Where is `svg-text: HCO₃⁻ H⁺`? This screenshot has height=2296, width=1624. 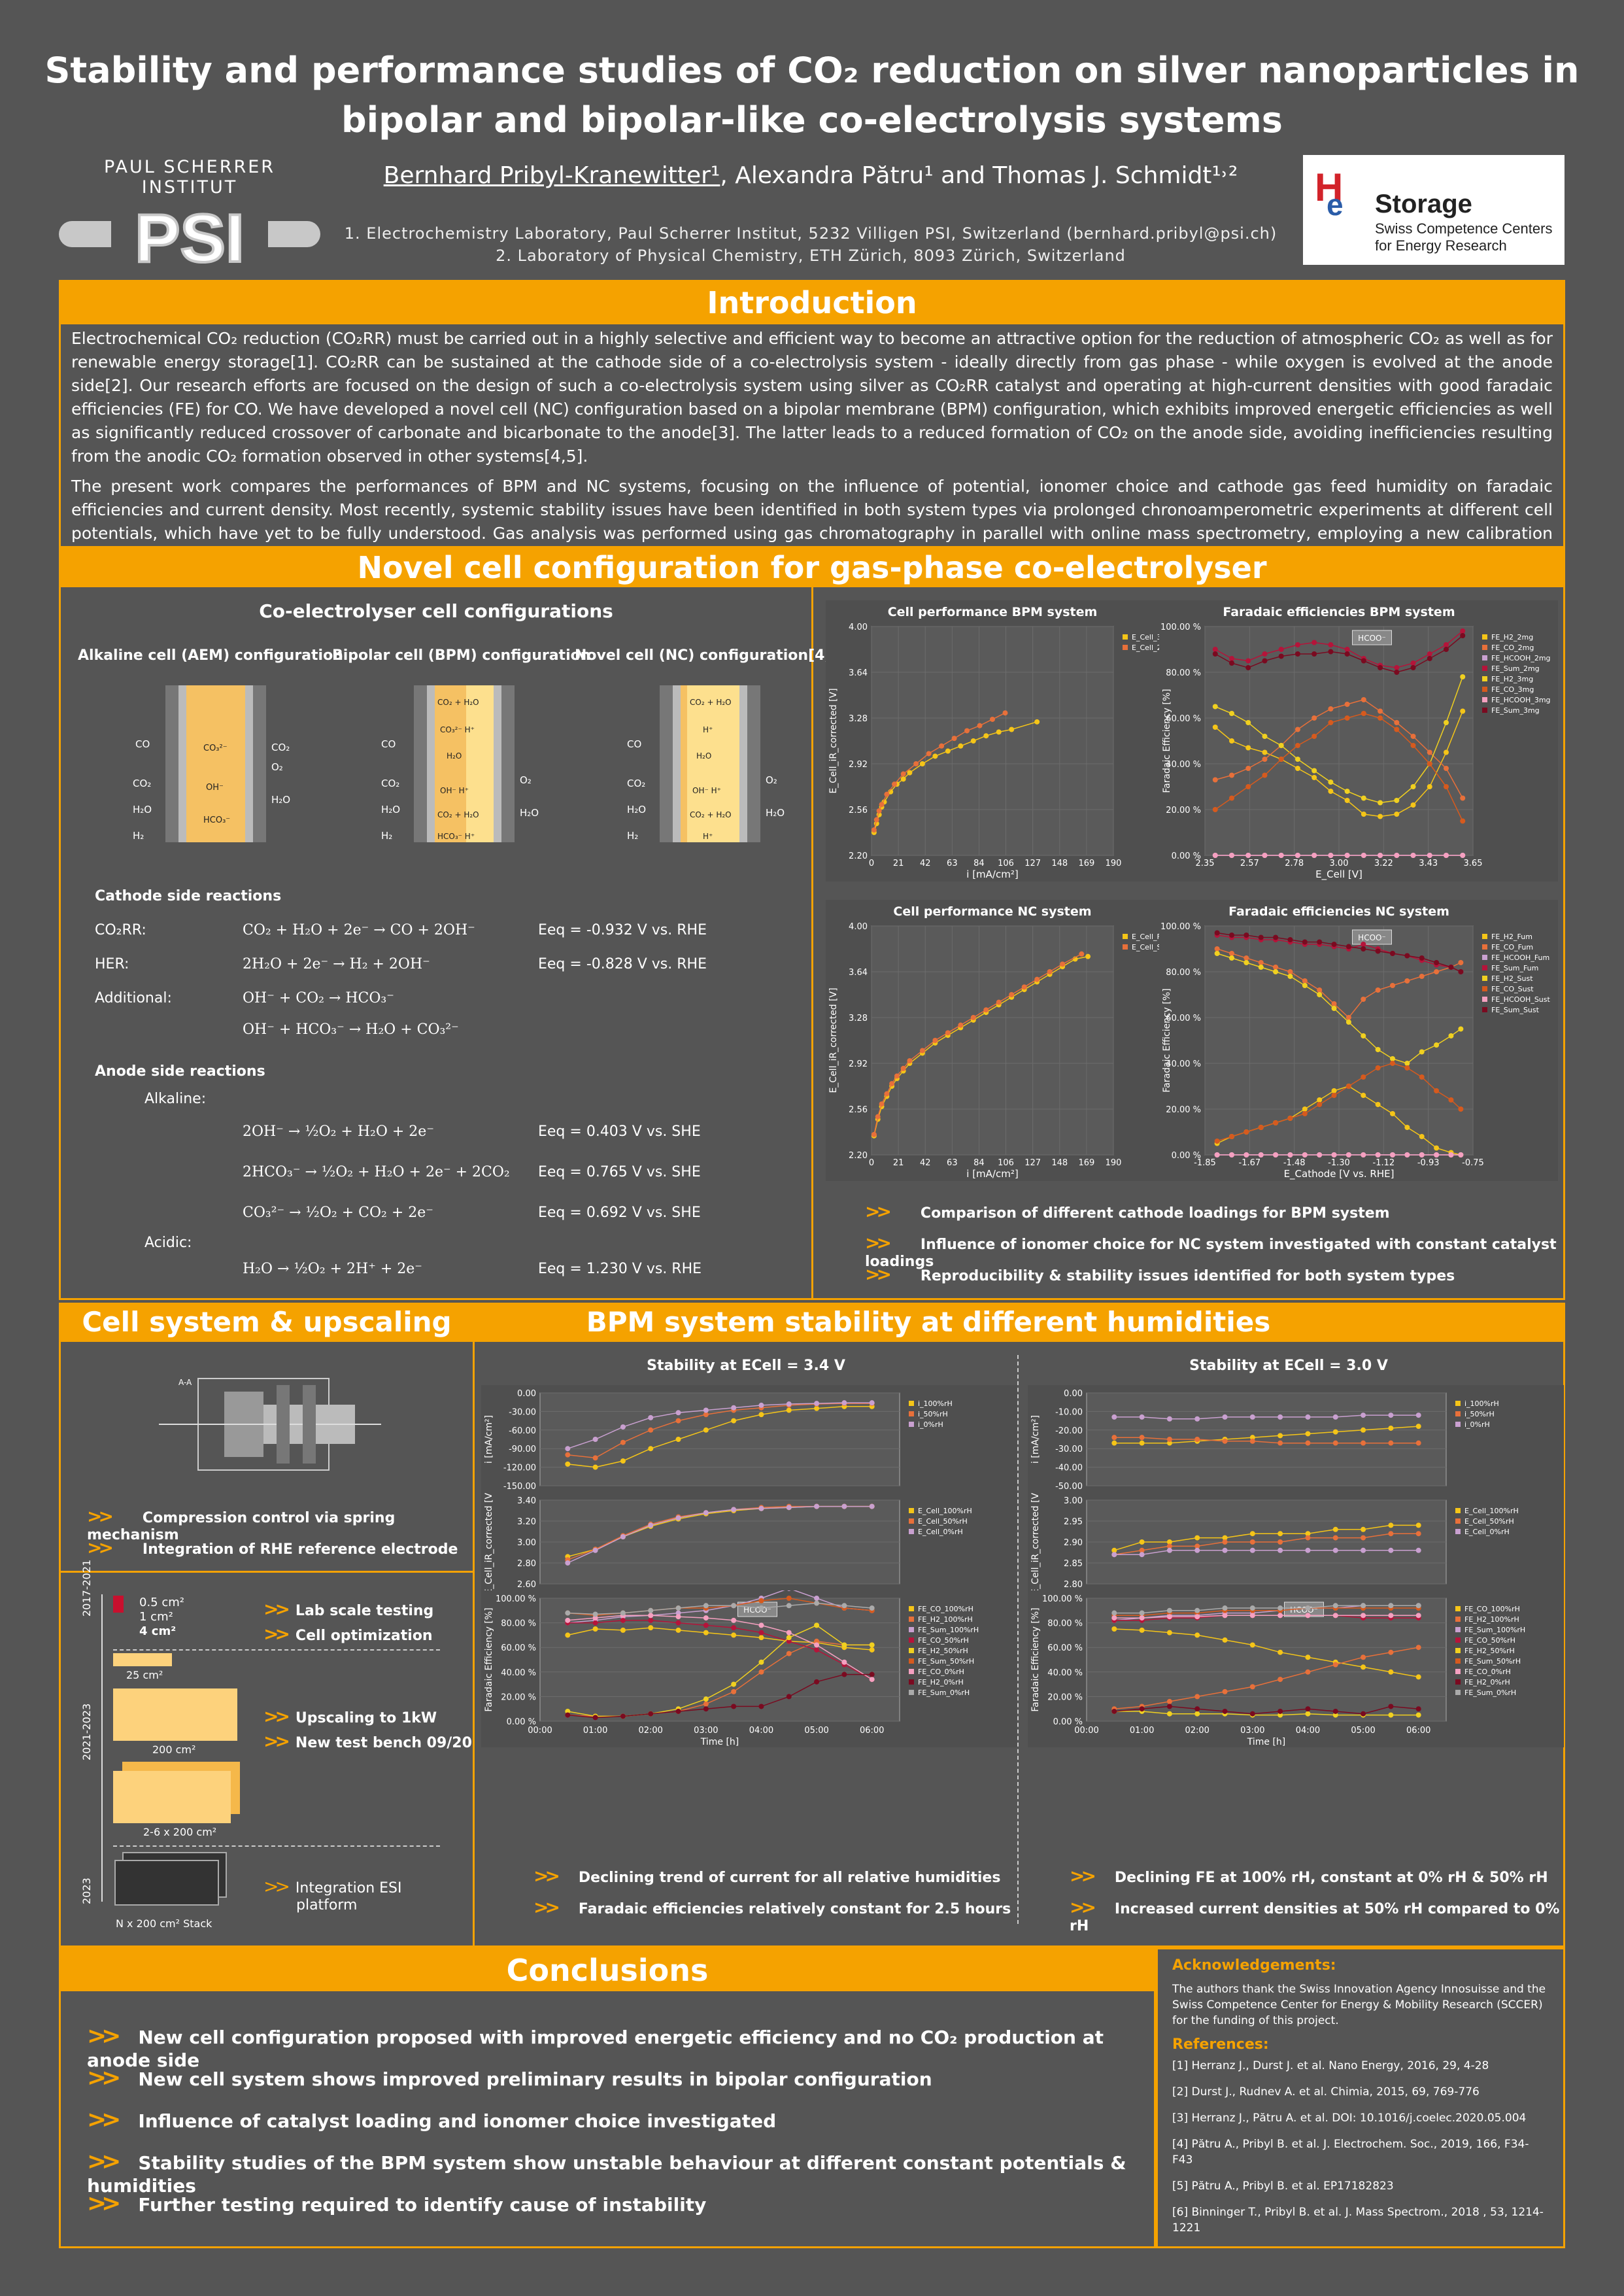 svg-text: HCO₃⁻ H⁺ is located at coordinates (456, 836).